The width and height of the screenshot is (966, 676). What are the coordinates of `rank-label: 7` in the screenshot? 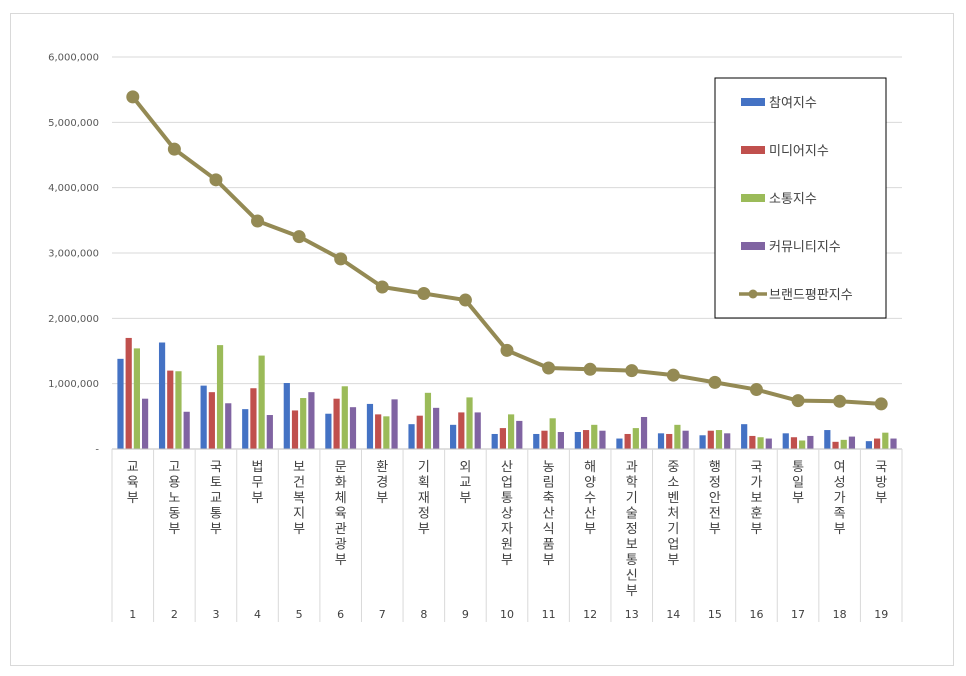 It's located at (382, 614).